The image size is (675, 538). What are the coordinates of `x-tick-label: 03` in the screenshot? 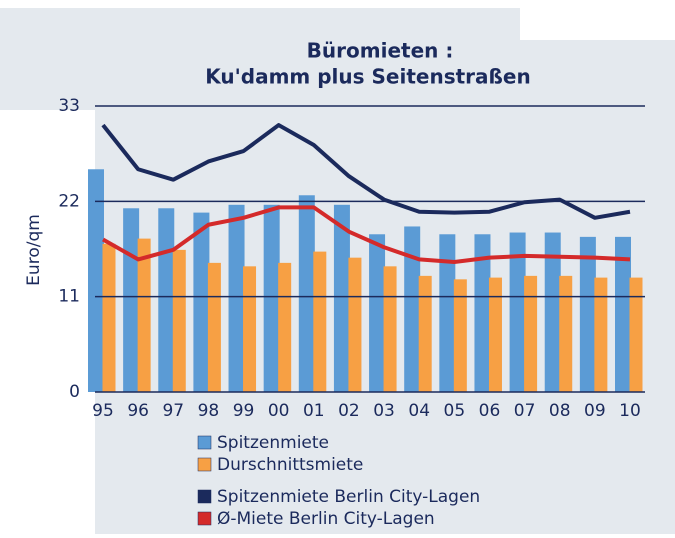 It's located at (384, 411).